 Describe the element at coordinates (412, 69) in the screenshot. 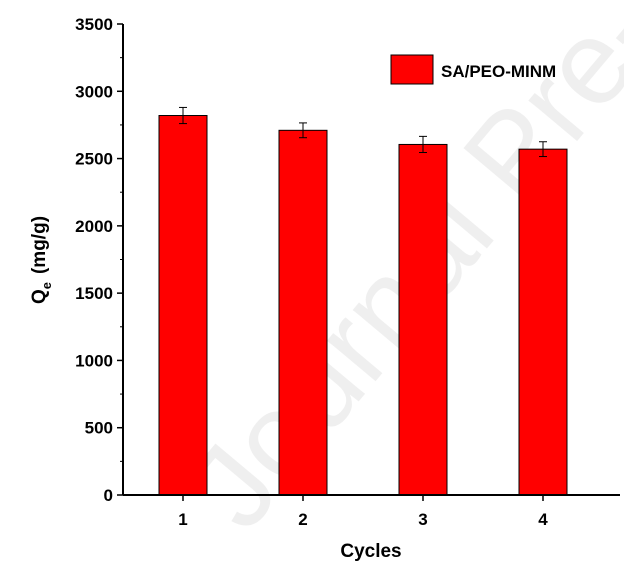

I see `legend-swatch` at that location.